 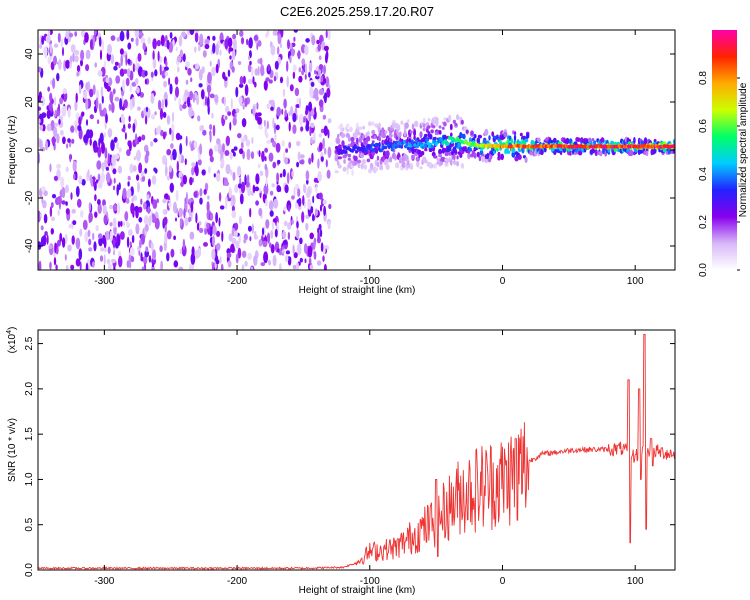 I want to click on figure-title: C2E6.2025.259.17.20.R07, so click(x=357, y=11).